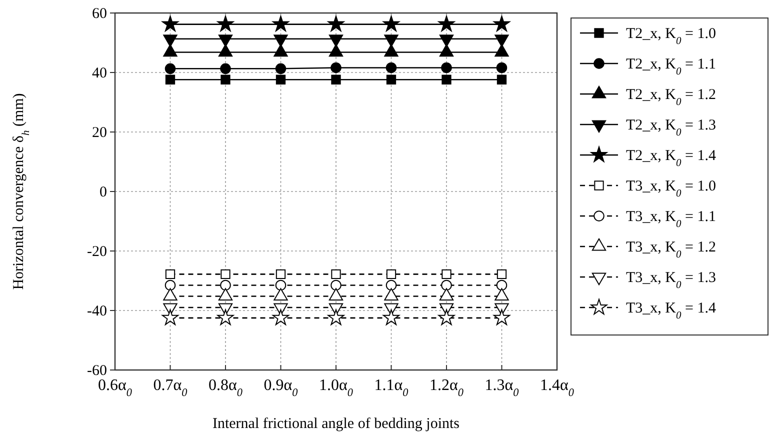 This screenshot has width=771, height=443. I want to click on x-tick-label: 0.9α$_{0}$, so click(281, 388).